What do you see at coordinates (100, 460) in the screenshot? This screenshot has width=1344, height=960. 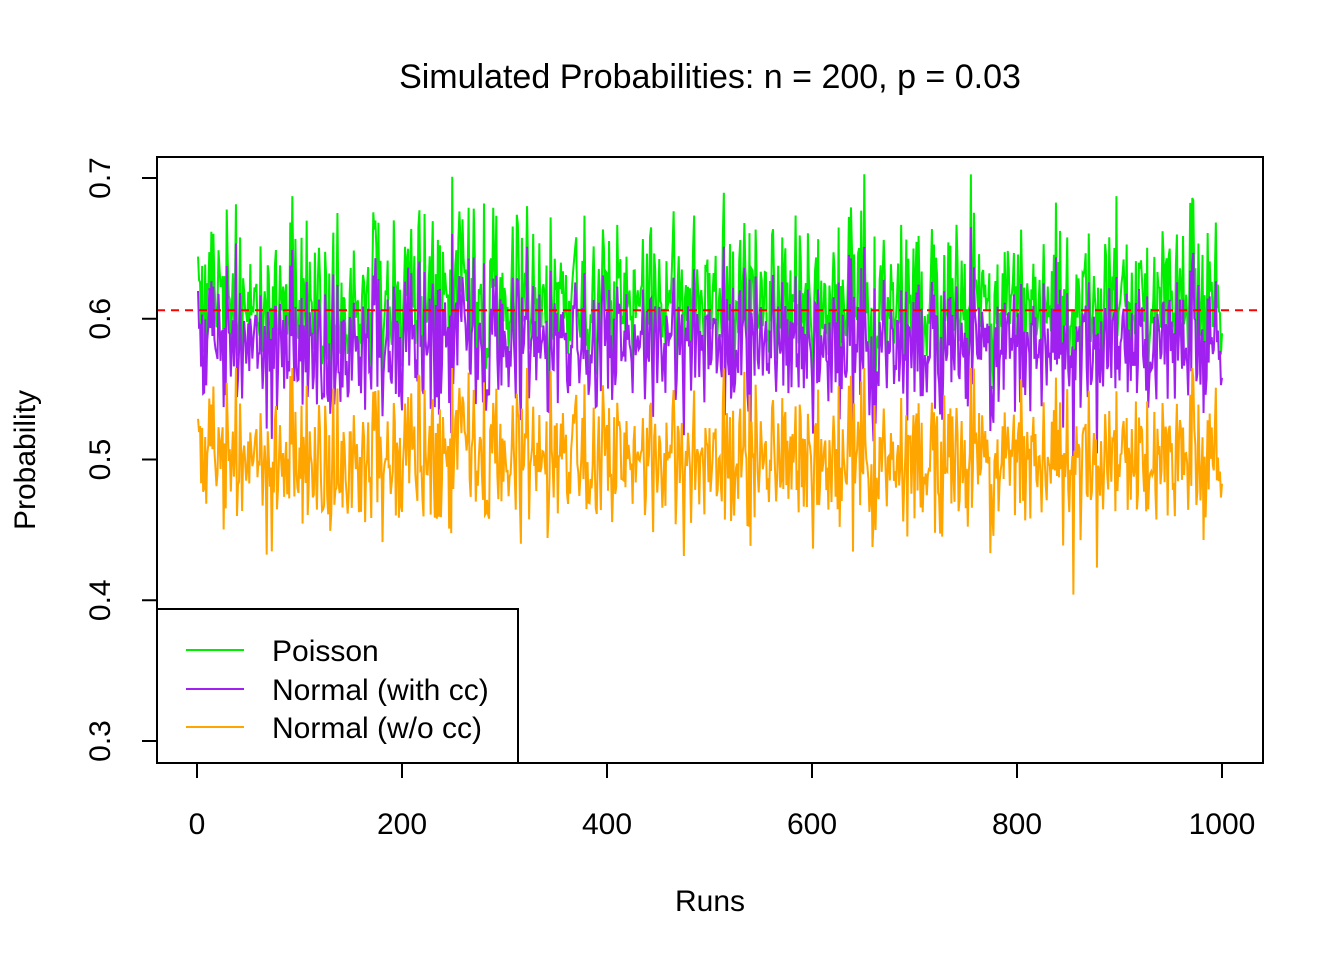 I see `y-tick-label: 0.5` at bounding box center [100, 460].